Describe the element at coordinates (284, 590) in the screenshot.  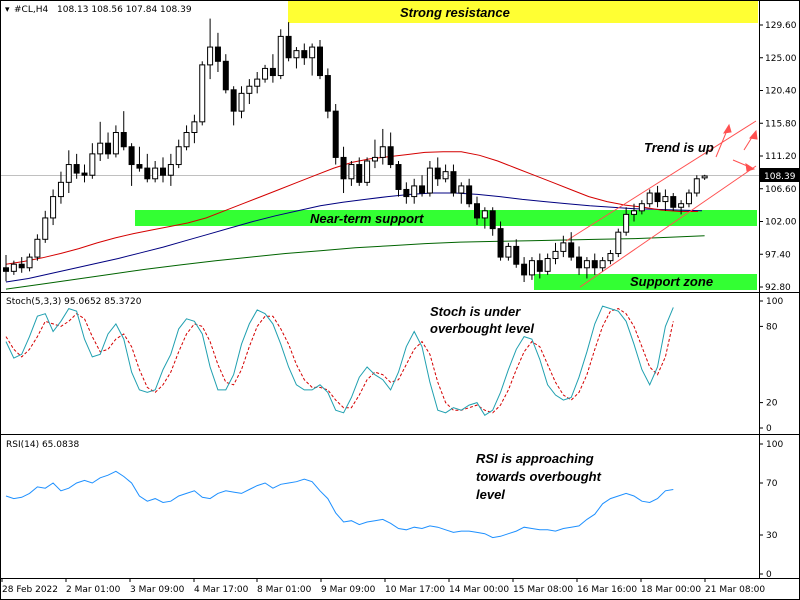
I see `time-tick-label: 8 Mar 01:00` at that location.